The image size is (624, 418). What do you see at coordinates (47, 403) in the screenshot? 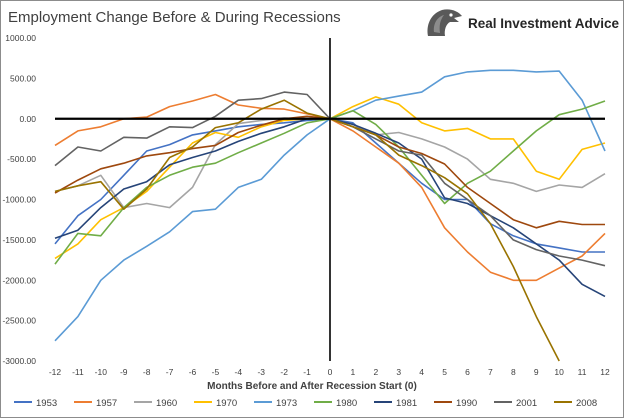
I see `legend-label: 1953` at bounding box center [47, 403].